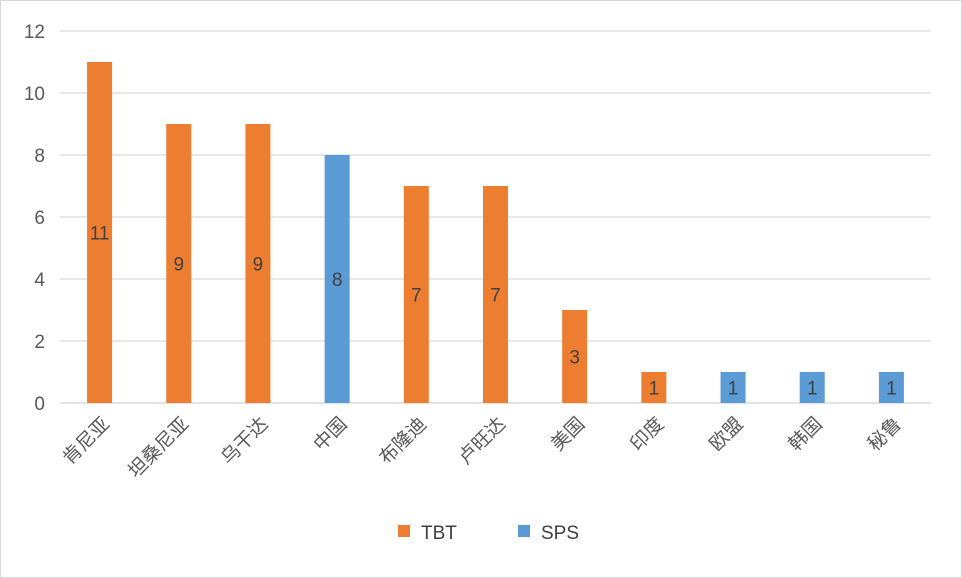 Image resolution: width=962 pixels, height=578 pixels. Describe the element at coordinates (524, 531) in the screenshot. I see `legend-swatch-sps` at that location.